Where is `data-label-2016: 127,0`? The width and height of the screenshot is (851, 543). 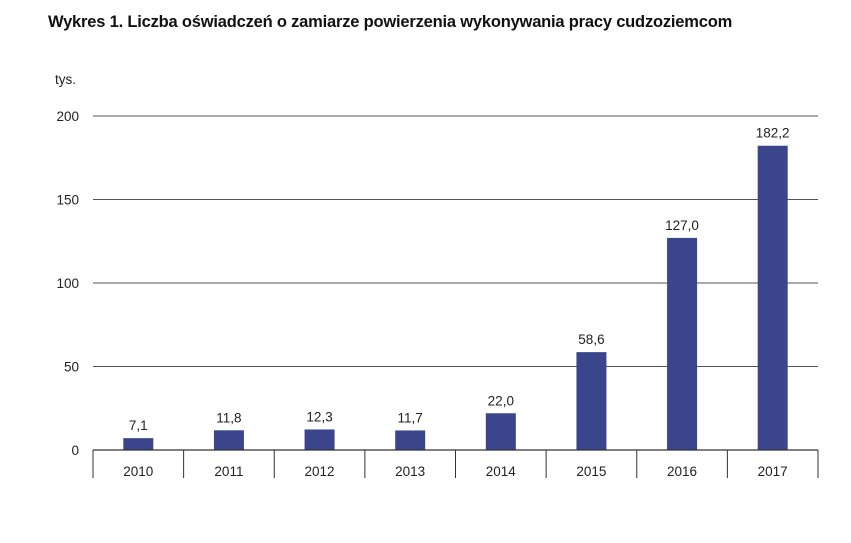
data-label-2016: 127,0 is located at coordinates (682, 225).